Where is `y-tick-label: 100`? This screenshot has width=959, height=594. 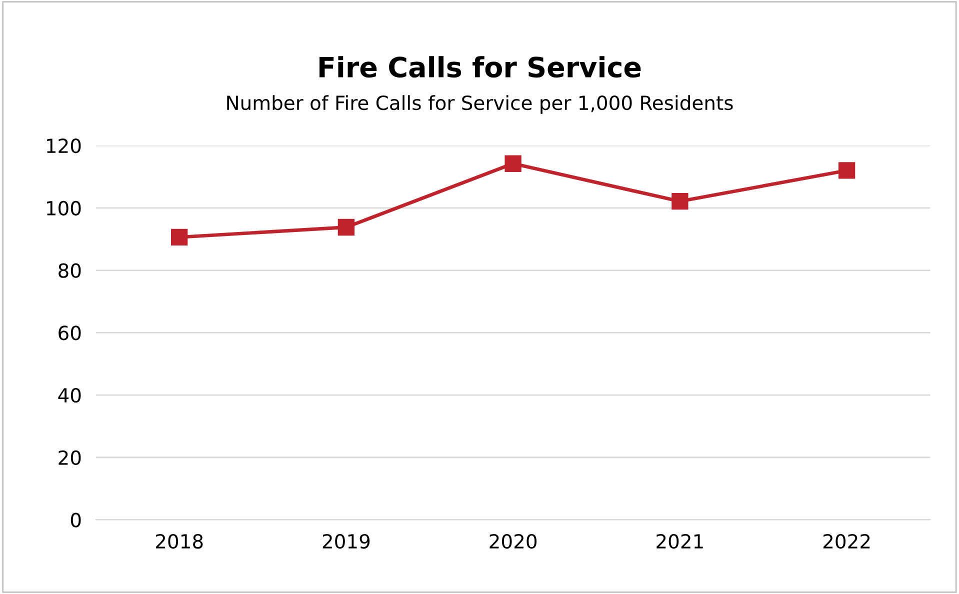
y-tick-label: 100 is located at coordinates (64, 208).